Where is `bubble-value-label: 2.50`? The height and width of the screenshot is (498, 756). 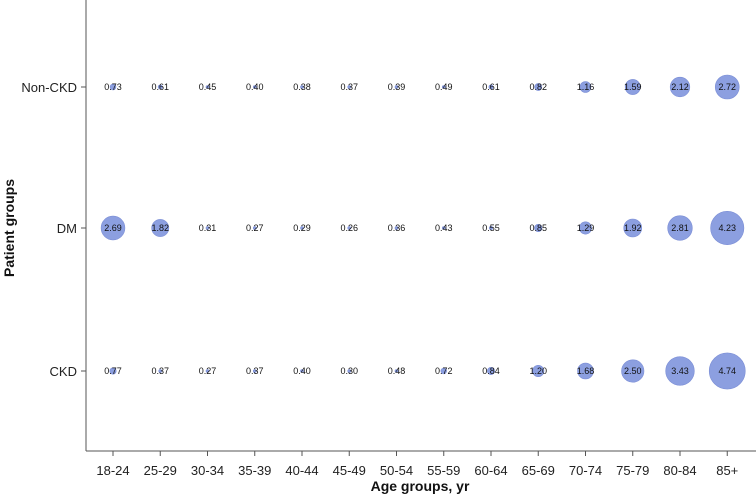
bubble-value-label: 2.50 is located at coordinates (633, 371).